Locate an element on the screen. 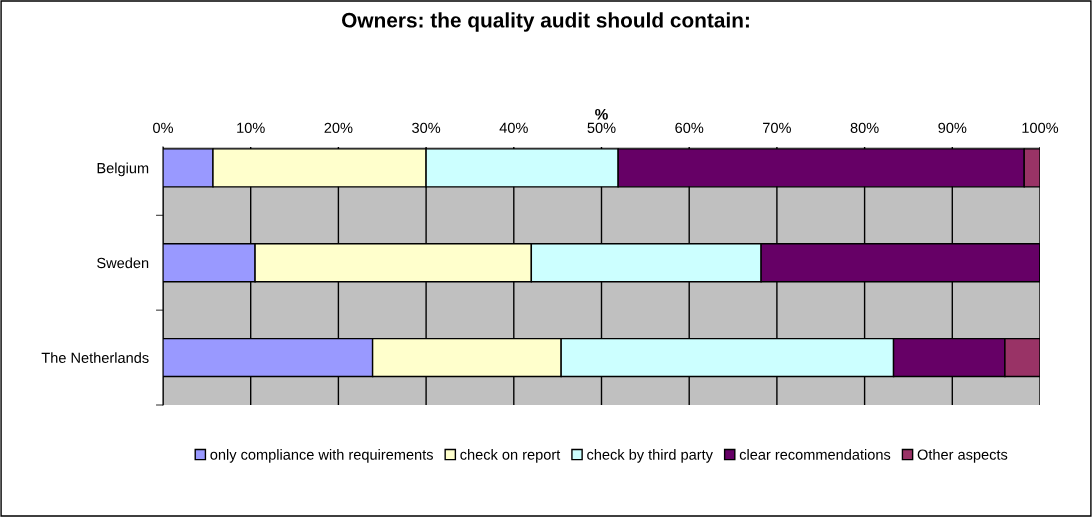 The image size is (1092, 517). x-tick-label: 70% is located at coordinates (777, 128).